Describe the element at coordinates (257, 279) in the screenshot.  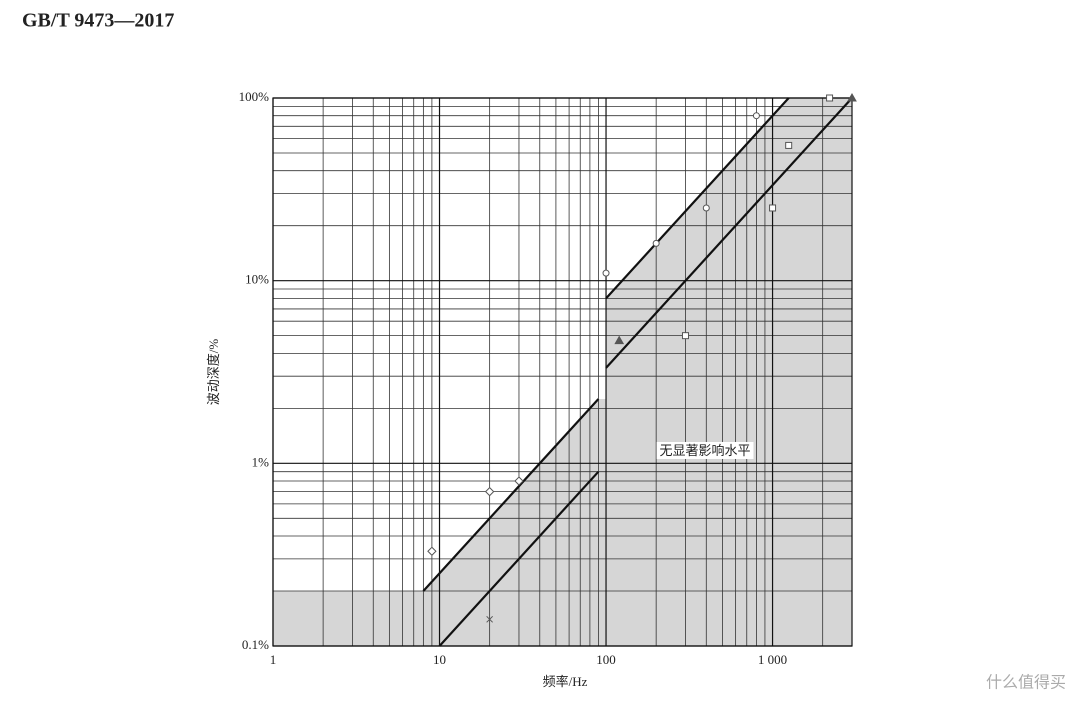
I see `y-tick-label: 10%` at that location.